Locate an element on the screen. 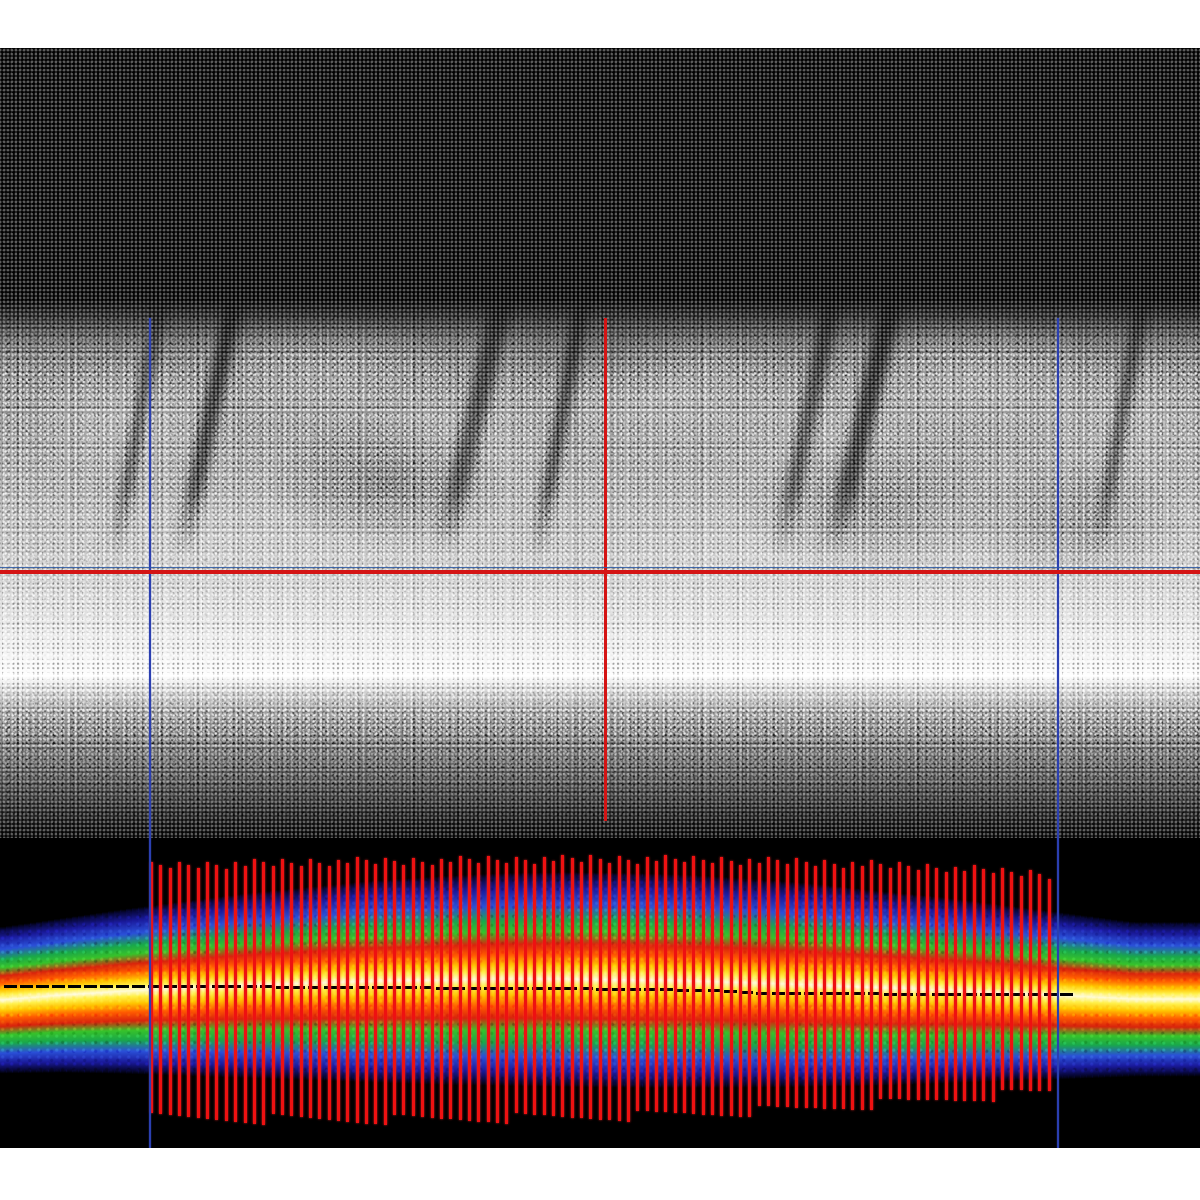  gate-line-right is located at coordinates (1058, 733).